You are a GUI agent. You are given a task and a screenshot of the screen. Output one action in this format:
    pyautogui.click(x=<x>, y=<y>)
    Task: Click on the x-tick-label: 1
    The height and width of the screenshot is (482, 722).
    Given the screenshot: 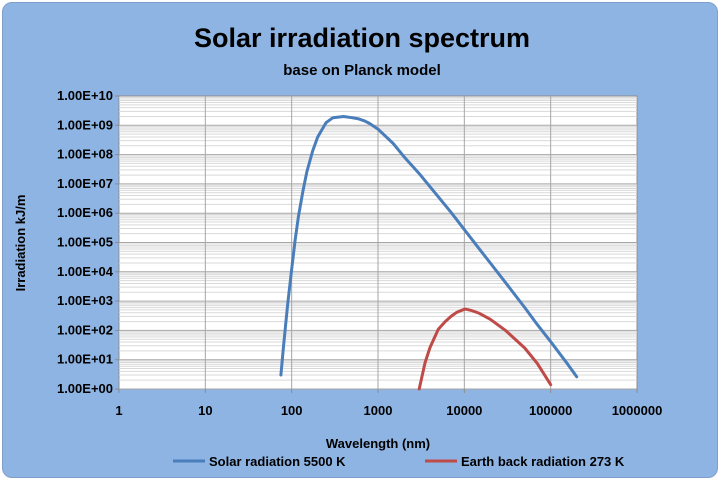 What is the action you would take?
    pyautogui.click(x=118, y=410)
    